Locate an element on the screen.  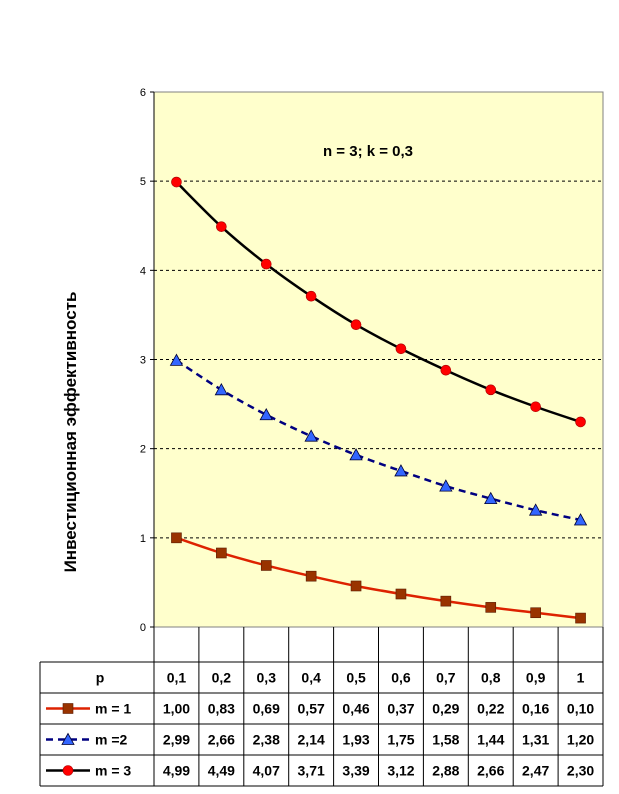
y-tick-label: 5 is located at coordinates (143, 182).